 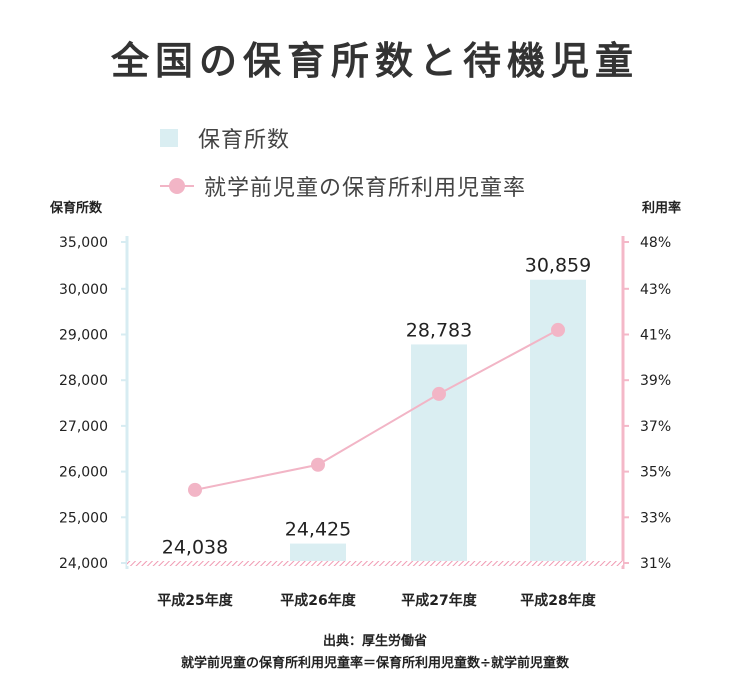 What do you see at coordinates (655, 336) in the screenshot?
I see `right-axis-tick-label: 41%` at bounding box center [655, 336].